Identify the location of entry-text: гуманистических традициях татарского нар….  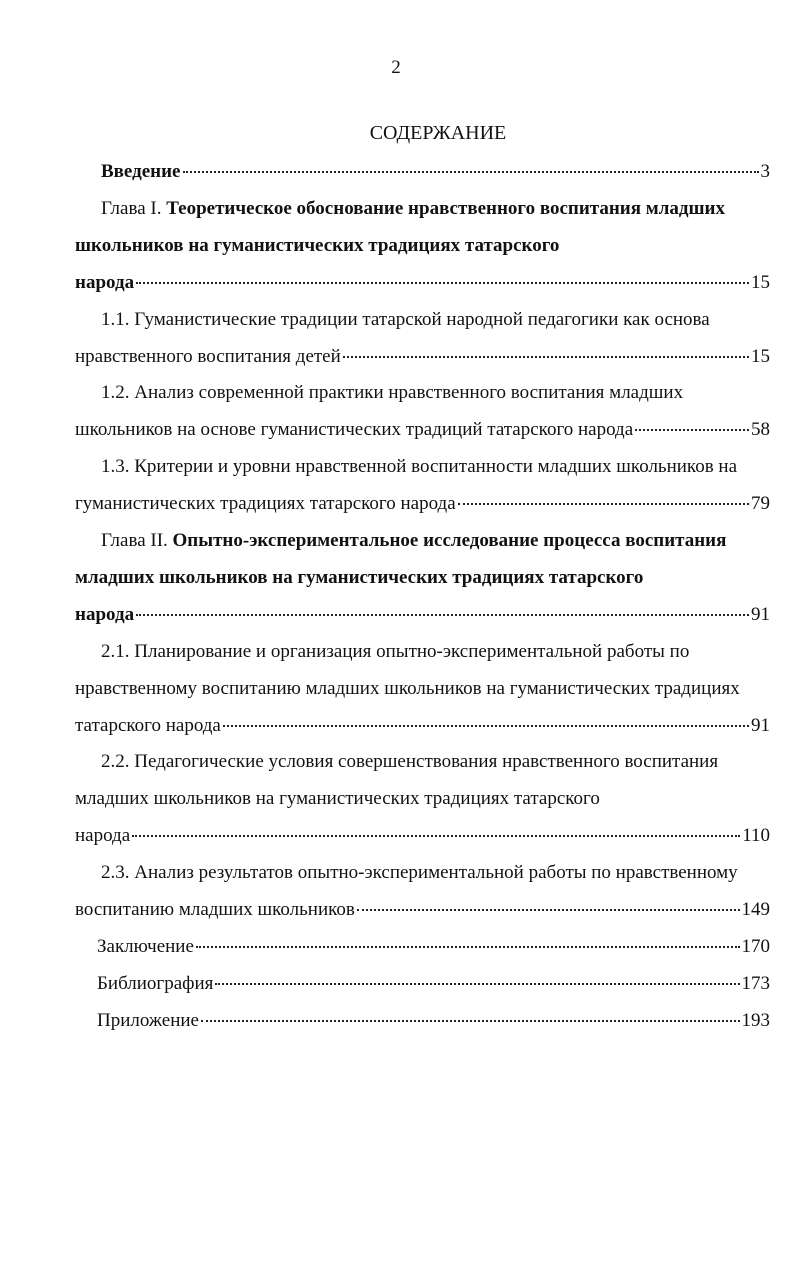
(265, 504).